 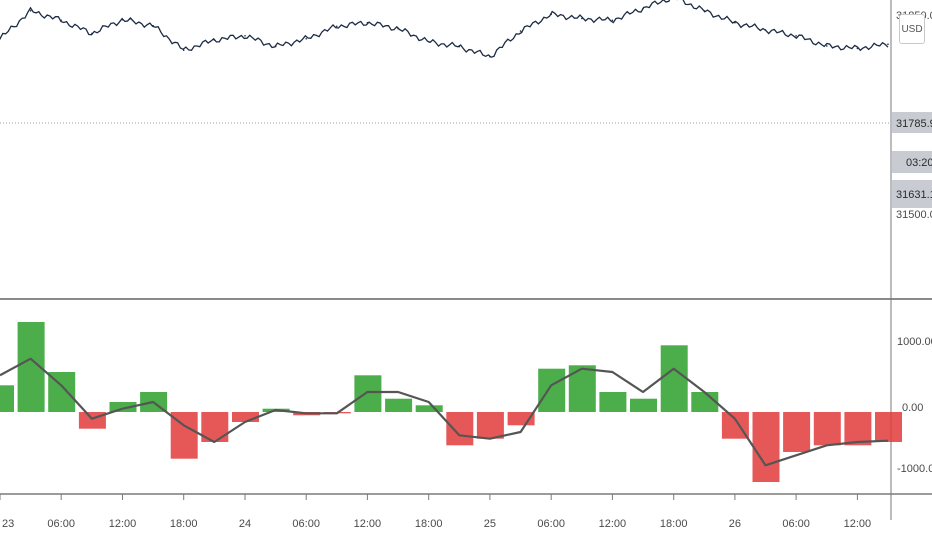 I want to click on reference-price-tag, so click(x=912, y=194).